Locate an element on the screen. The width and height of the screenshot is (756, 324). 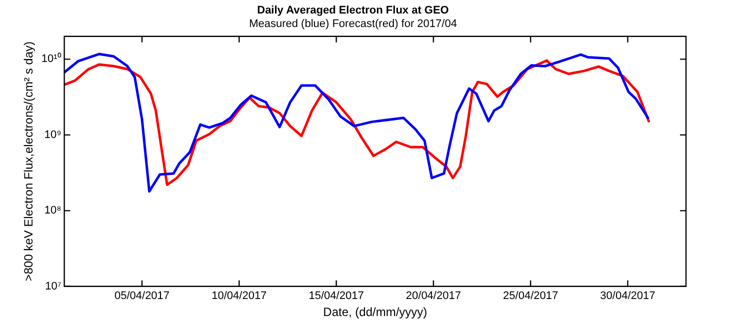
x-tick-label: 30/04/2017 is located at coordinates (628, 296).